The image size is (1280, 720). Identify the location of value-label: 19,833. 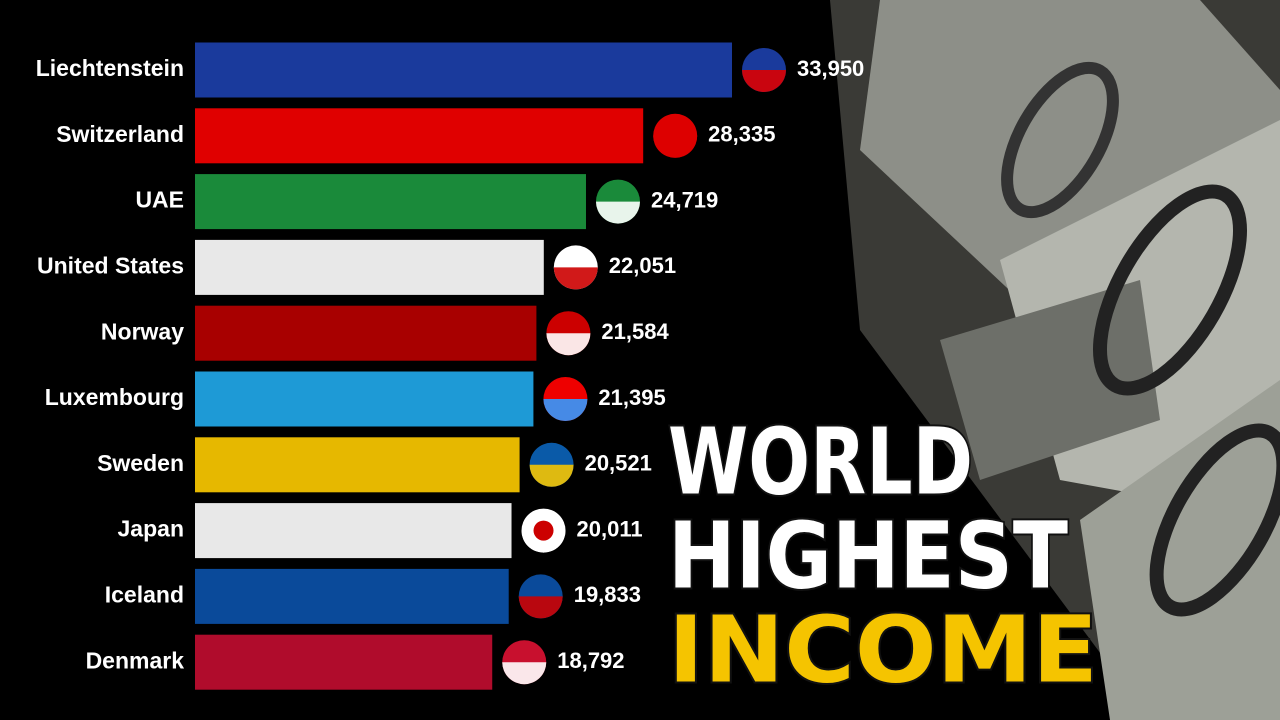
(607, 594).